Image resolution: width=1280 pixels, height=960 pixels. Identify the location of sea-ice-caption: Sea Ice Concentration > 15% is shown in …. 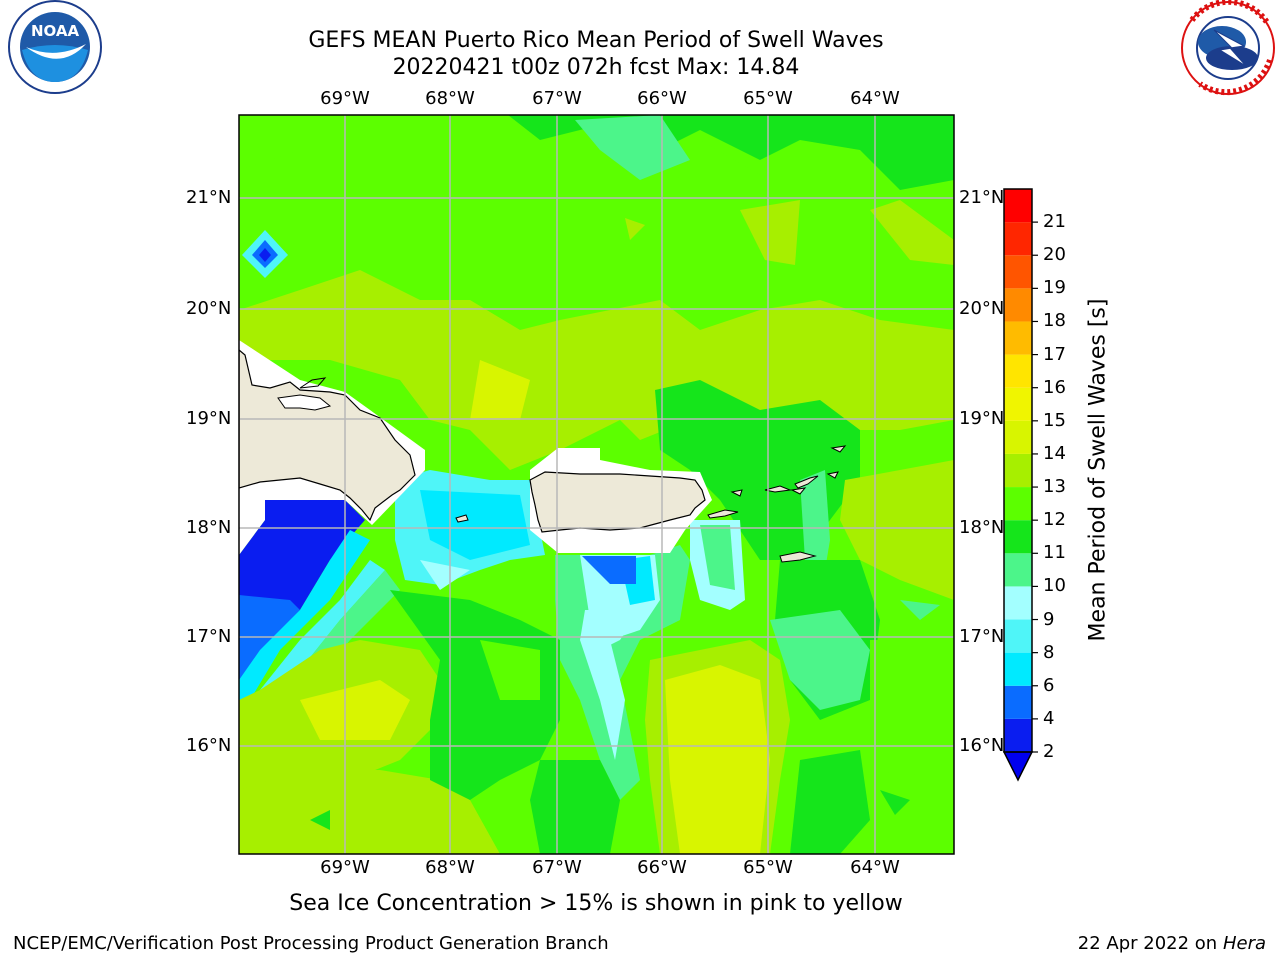
(596, 903).